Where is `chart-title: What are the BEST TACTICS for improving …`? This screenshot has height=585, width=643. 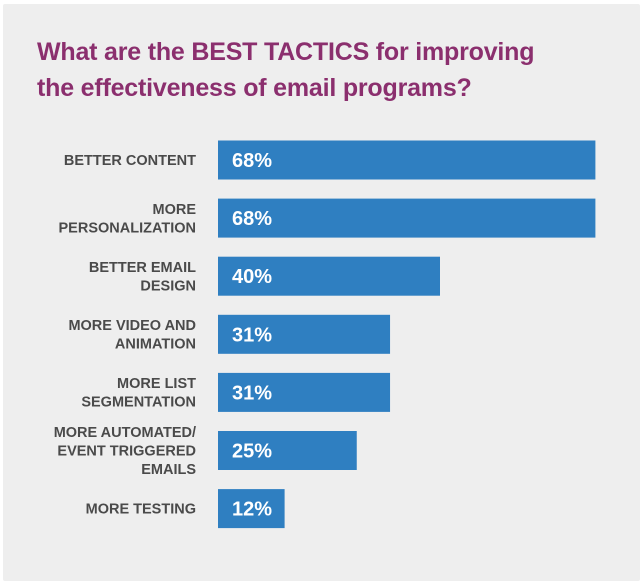 chart-title: What are the BEST TACTICS for improving … is located at coordinates (327, 70).